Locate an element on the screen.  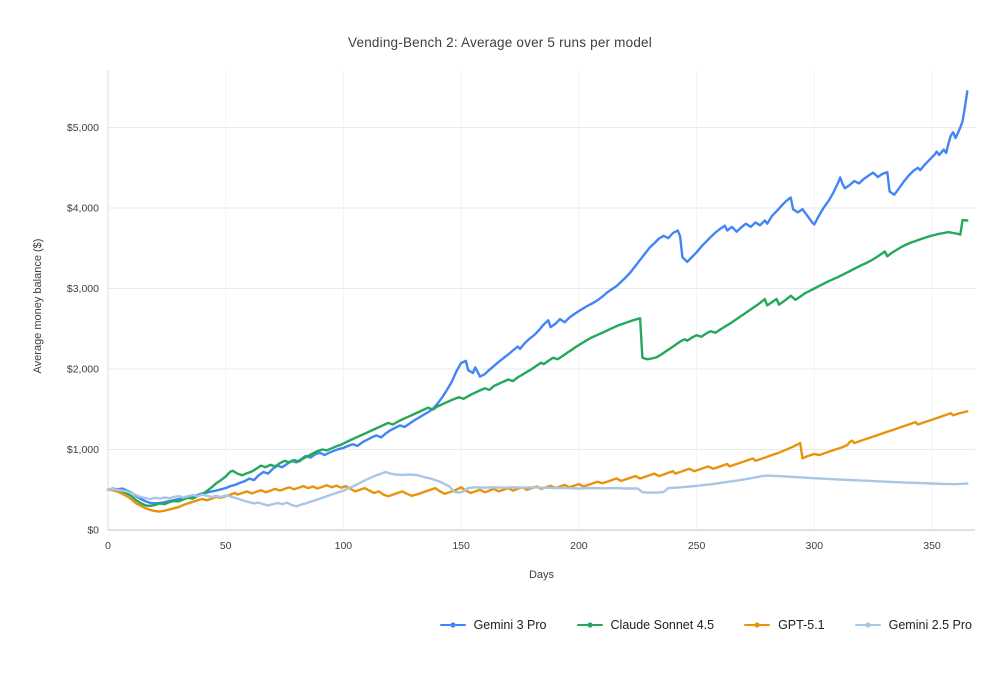
y-tick-label: $5,000 is located at coordinates (83, 128).